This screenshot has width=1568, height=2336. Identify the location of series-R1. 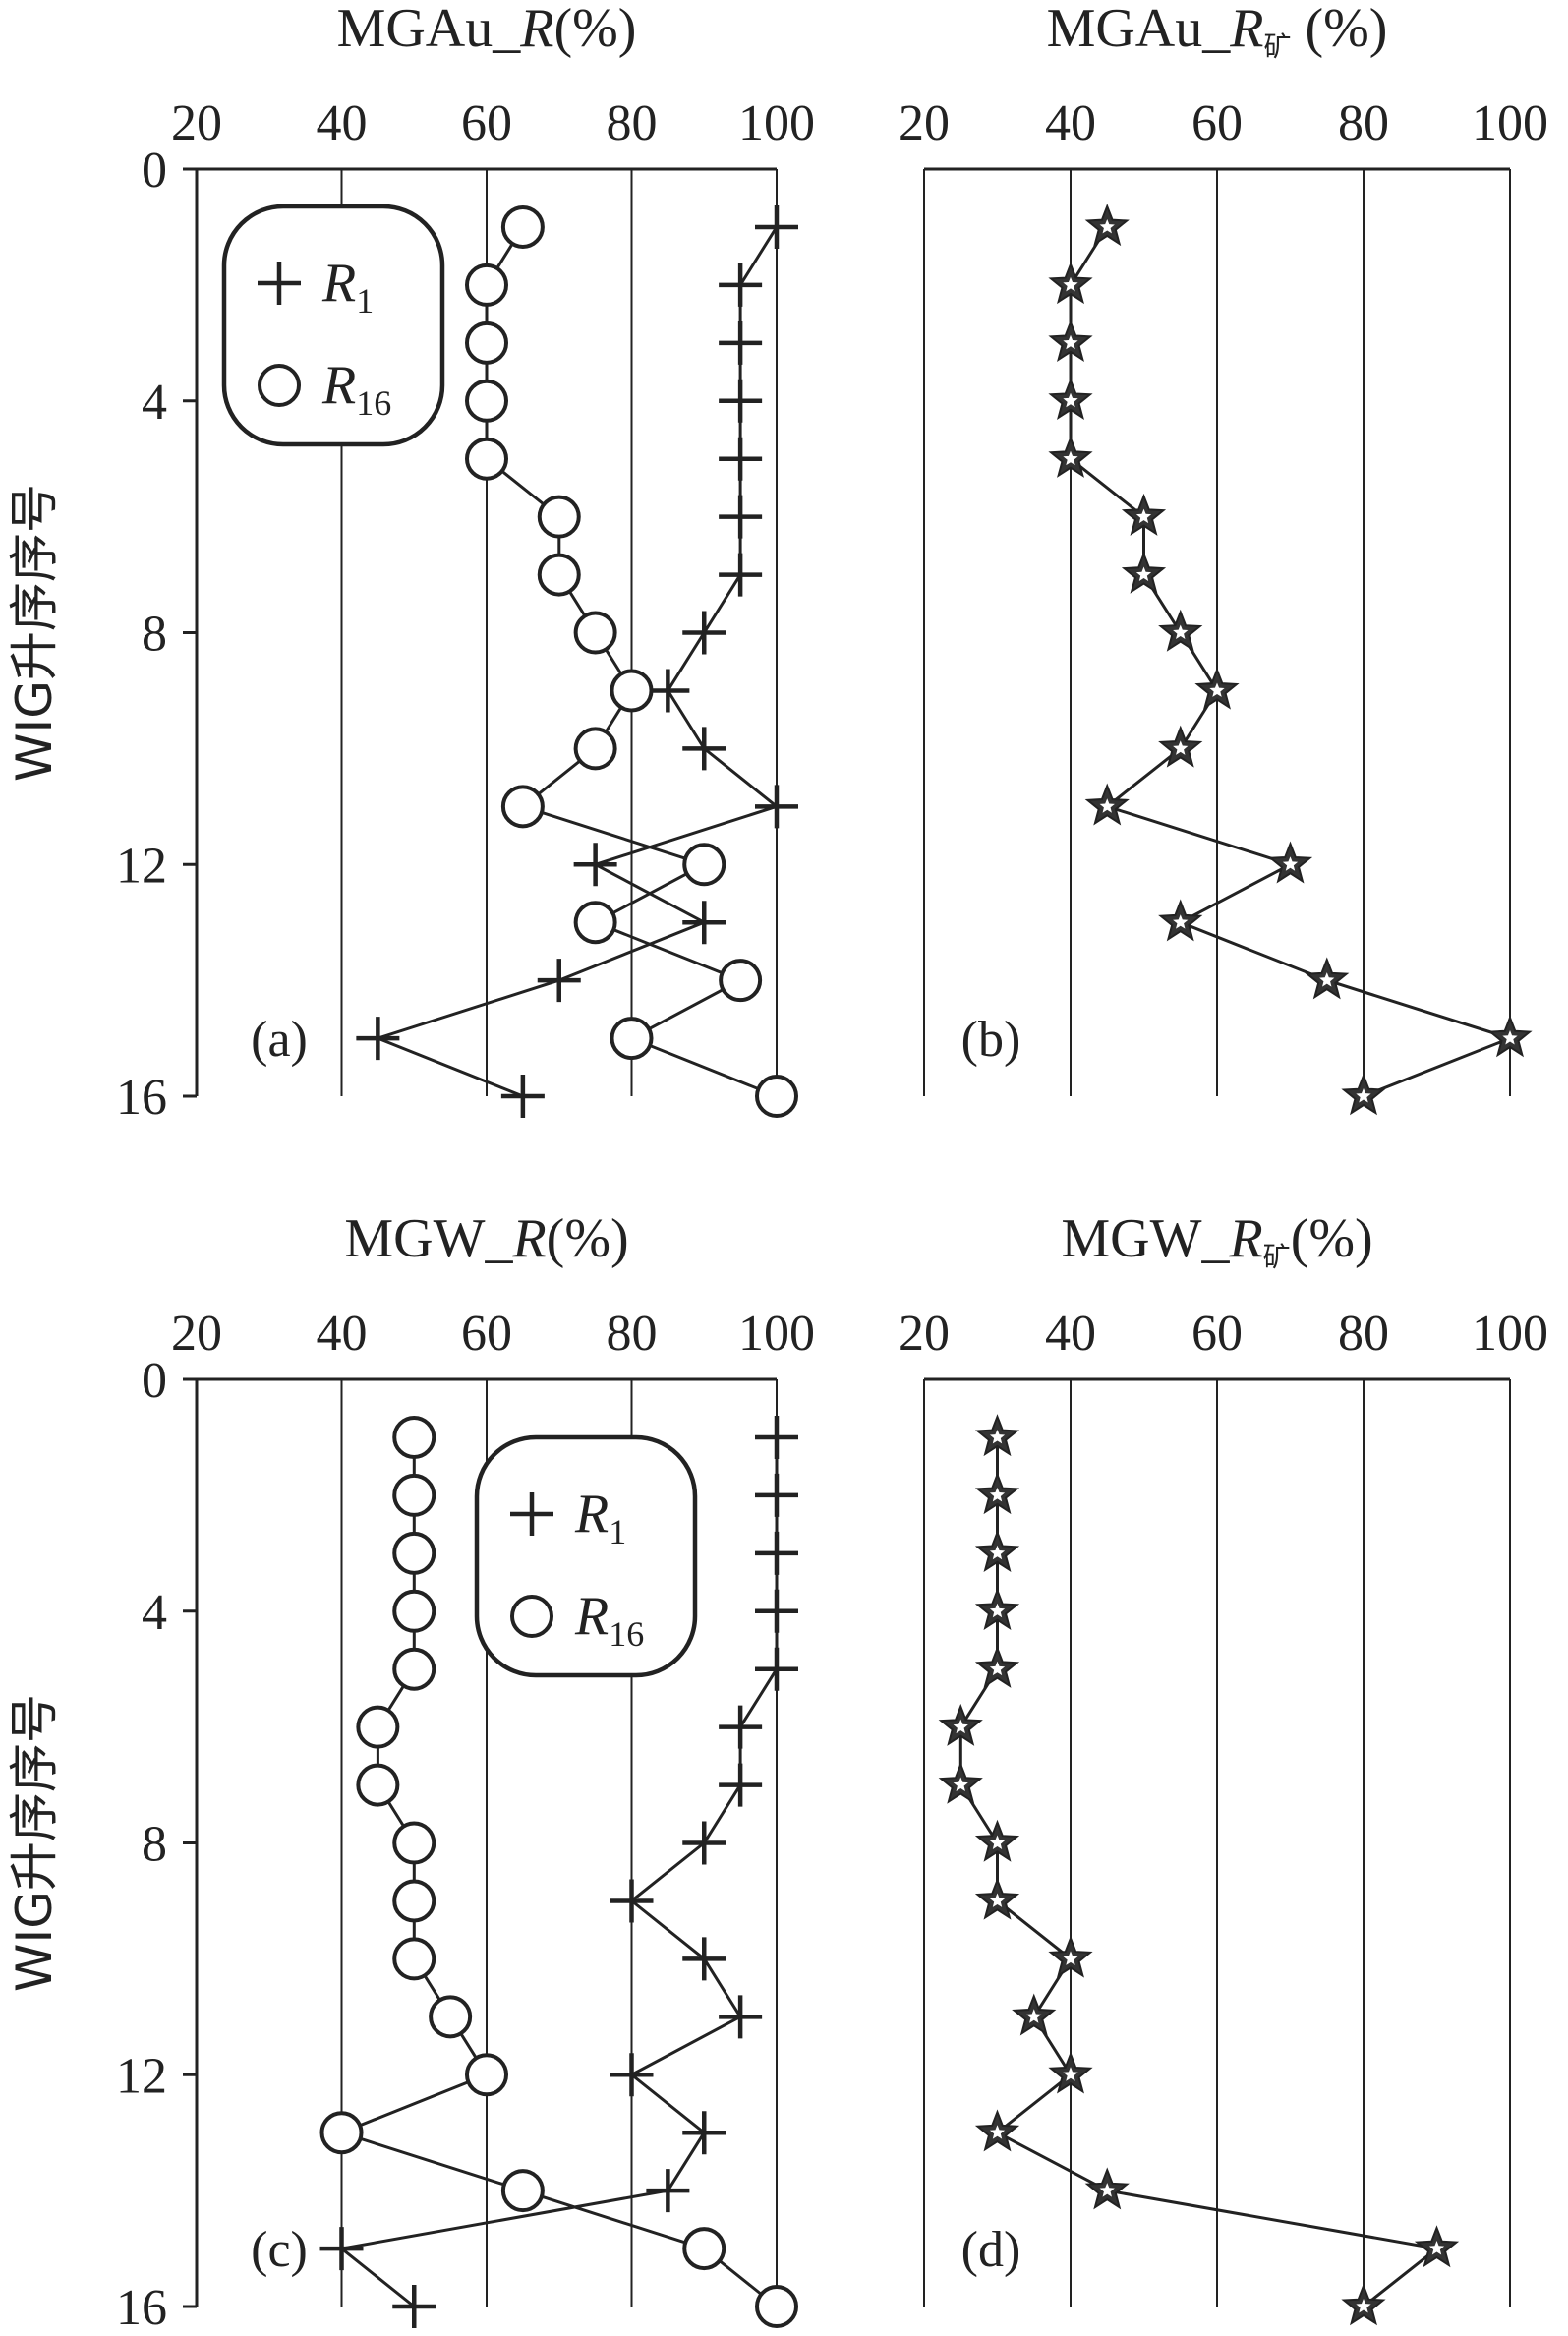
(577, 661).